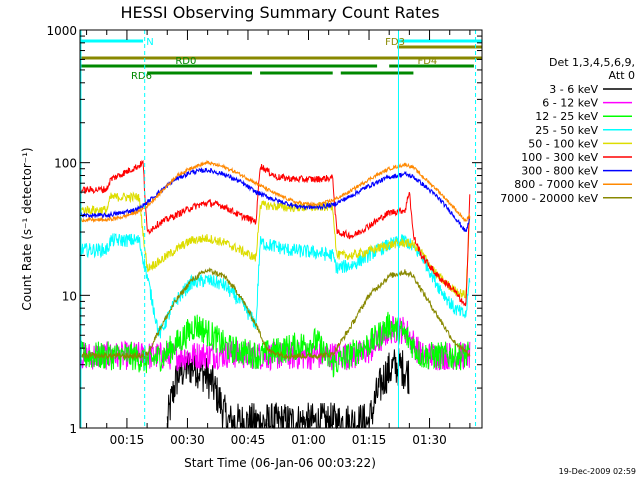 The height and width of the screenshot is (480, 640). Describe the element at coordinates (570, 103) in the screenshot. I see `legend-entry-label: 6 - 12 keV` at that location.